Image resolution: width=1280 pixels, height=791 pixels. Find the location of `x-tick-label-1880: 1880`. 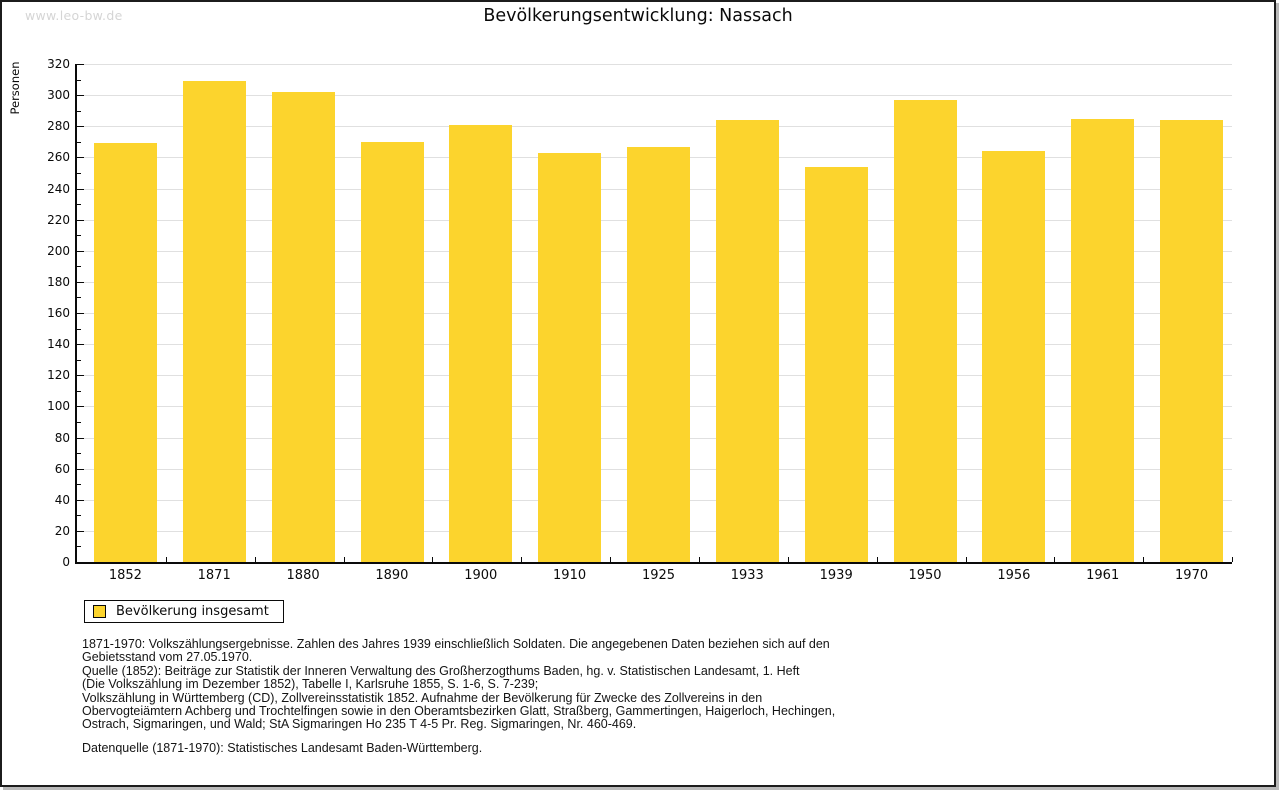

x-tick-label-1880: 1880 is located at coordinates (303, 575).